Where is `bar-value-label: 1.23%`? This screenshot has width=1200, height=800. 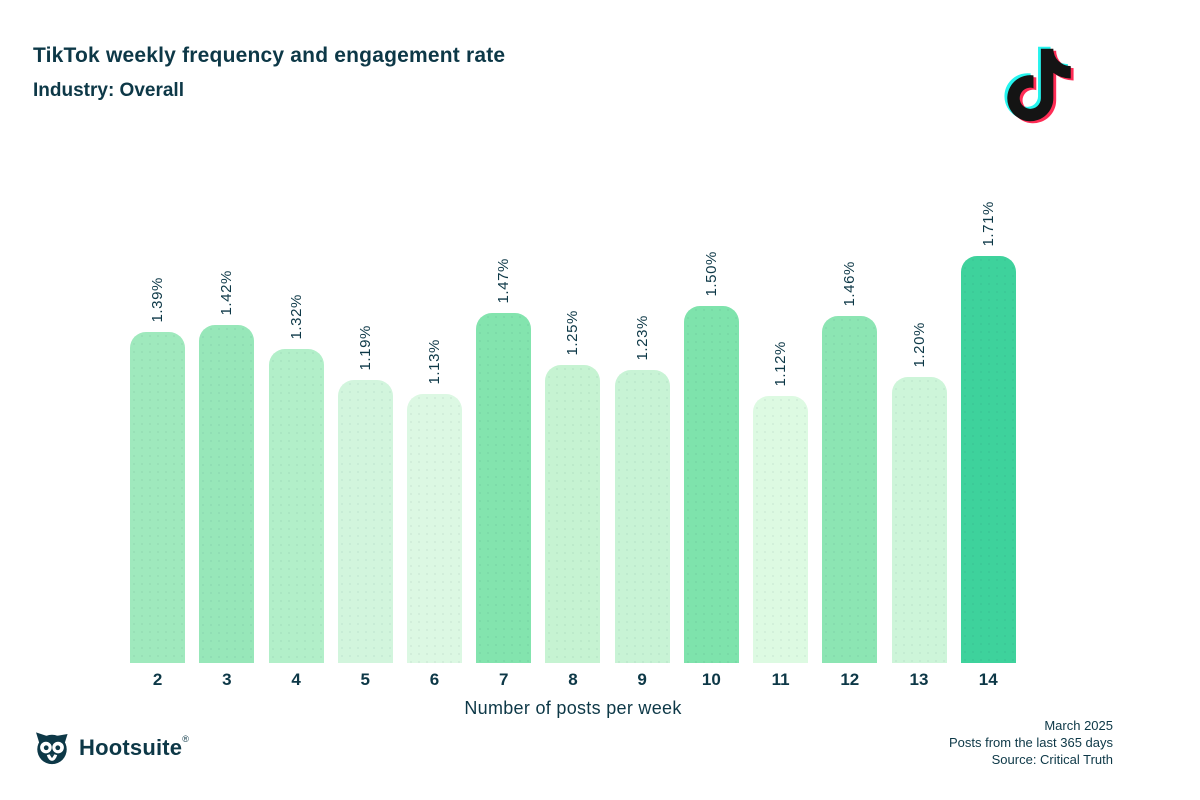
bar-value-label: 1.23% is located at coordinates (642, 338).